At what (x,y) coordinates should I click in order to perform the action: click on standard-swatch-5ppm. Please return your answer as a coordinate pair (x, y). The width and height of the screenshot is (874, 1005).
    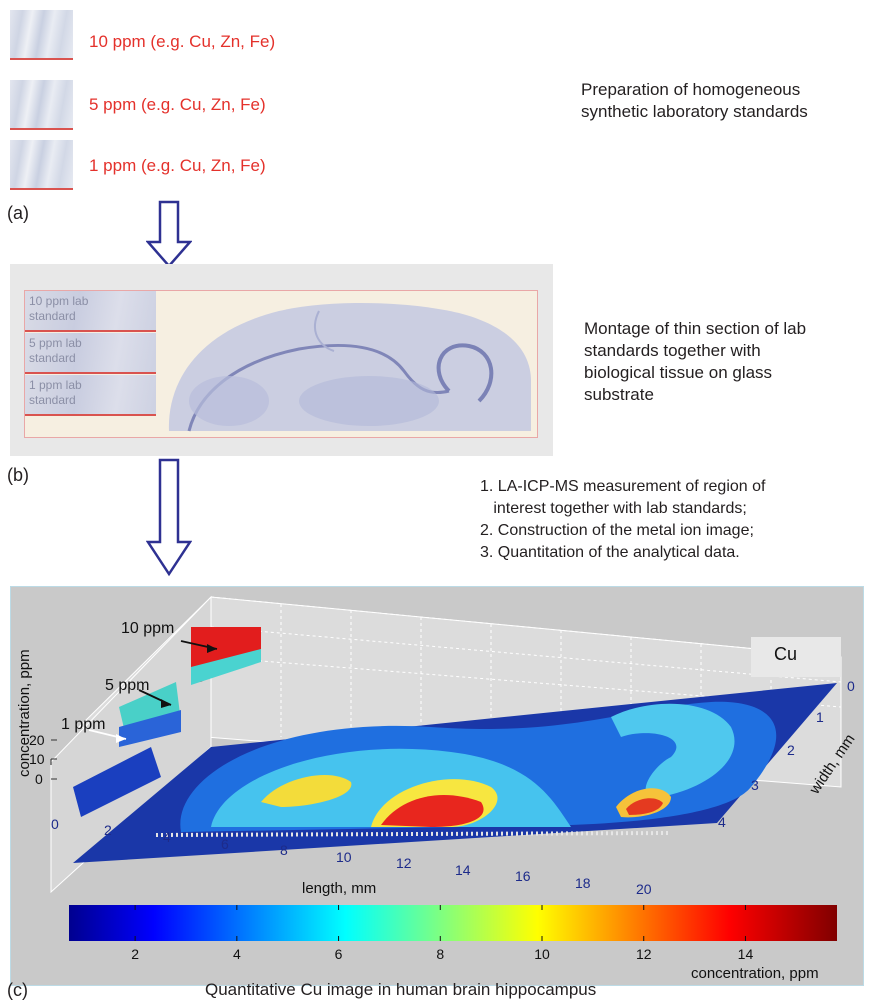
    Looking at the image, I should click on (41, 105).